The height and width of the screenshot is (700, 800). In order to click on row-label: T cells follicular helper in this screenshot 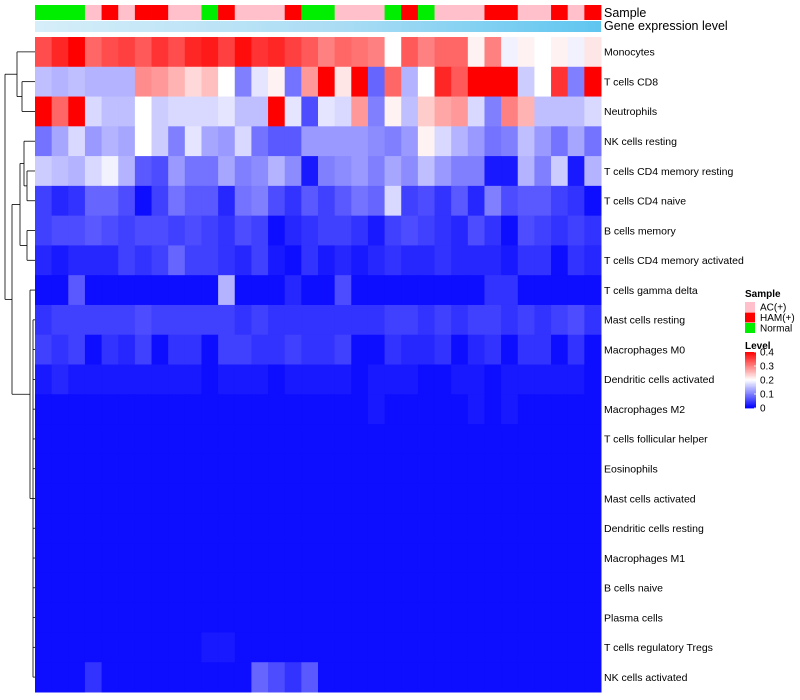, I will do `click(656, 440)`.